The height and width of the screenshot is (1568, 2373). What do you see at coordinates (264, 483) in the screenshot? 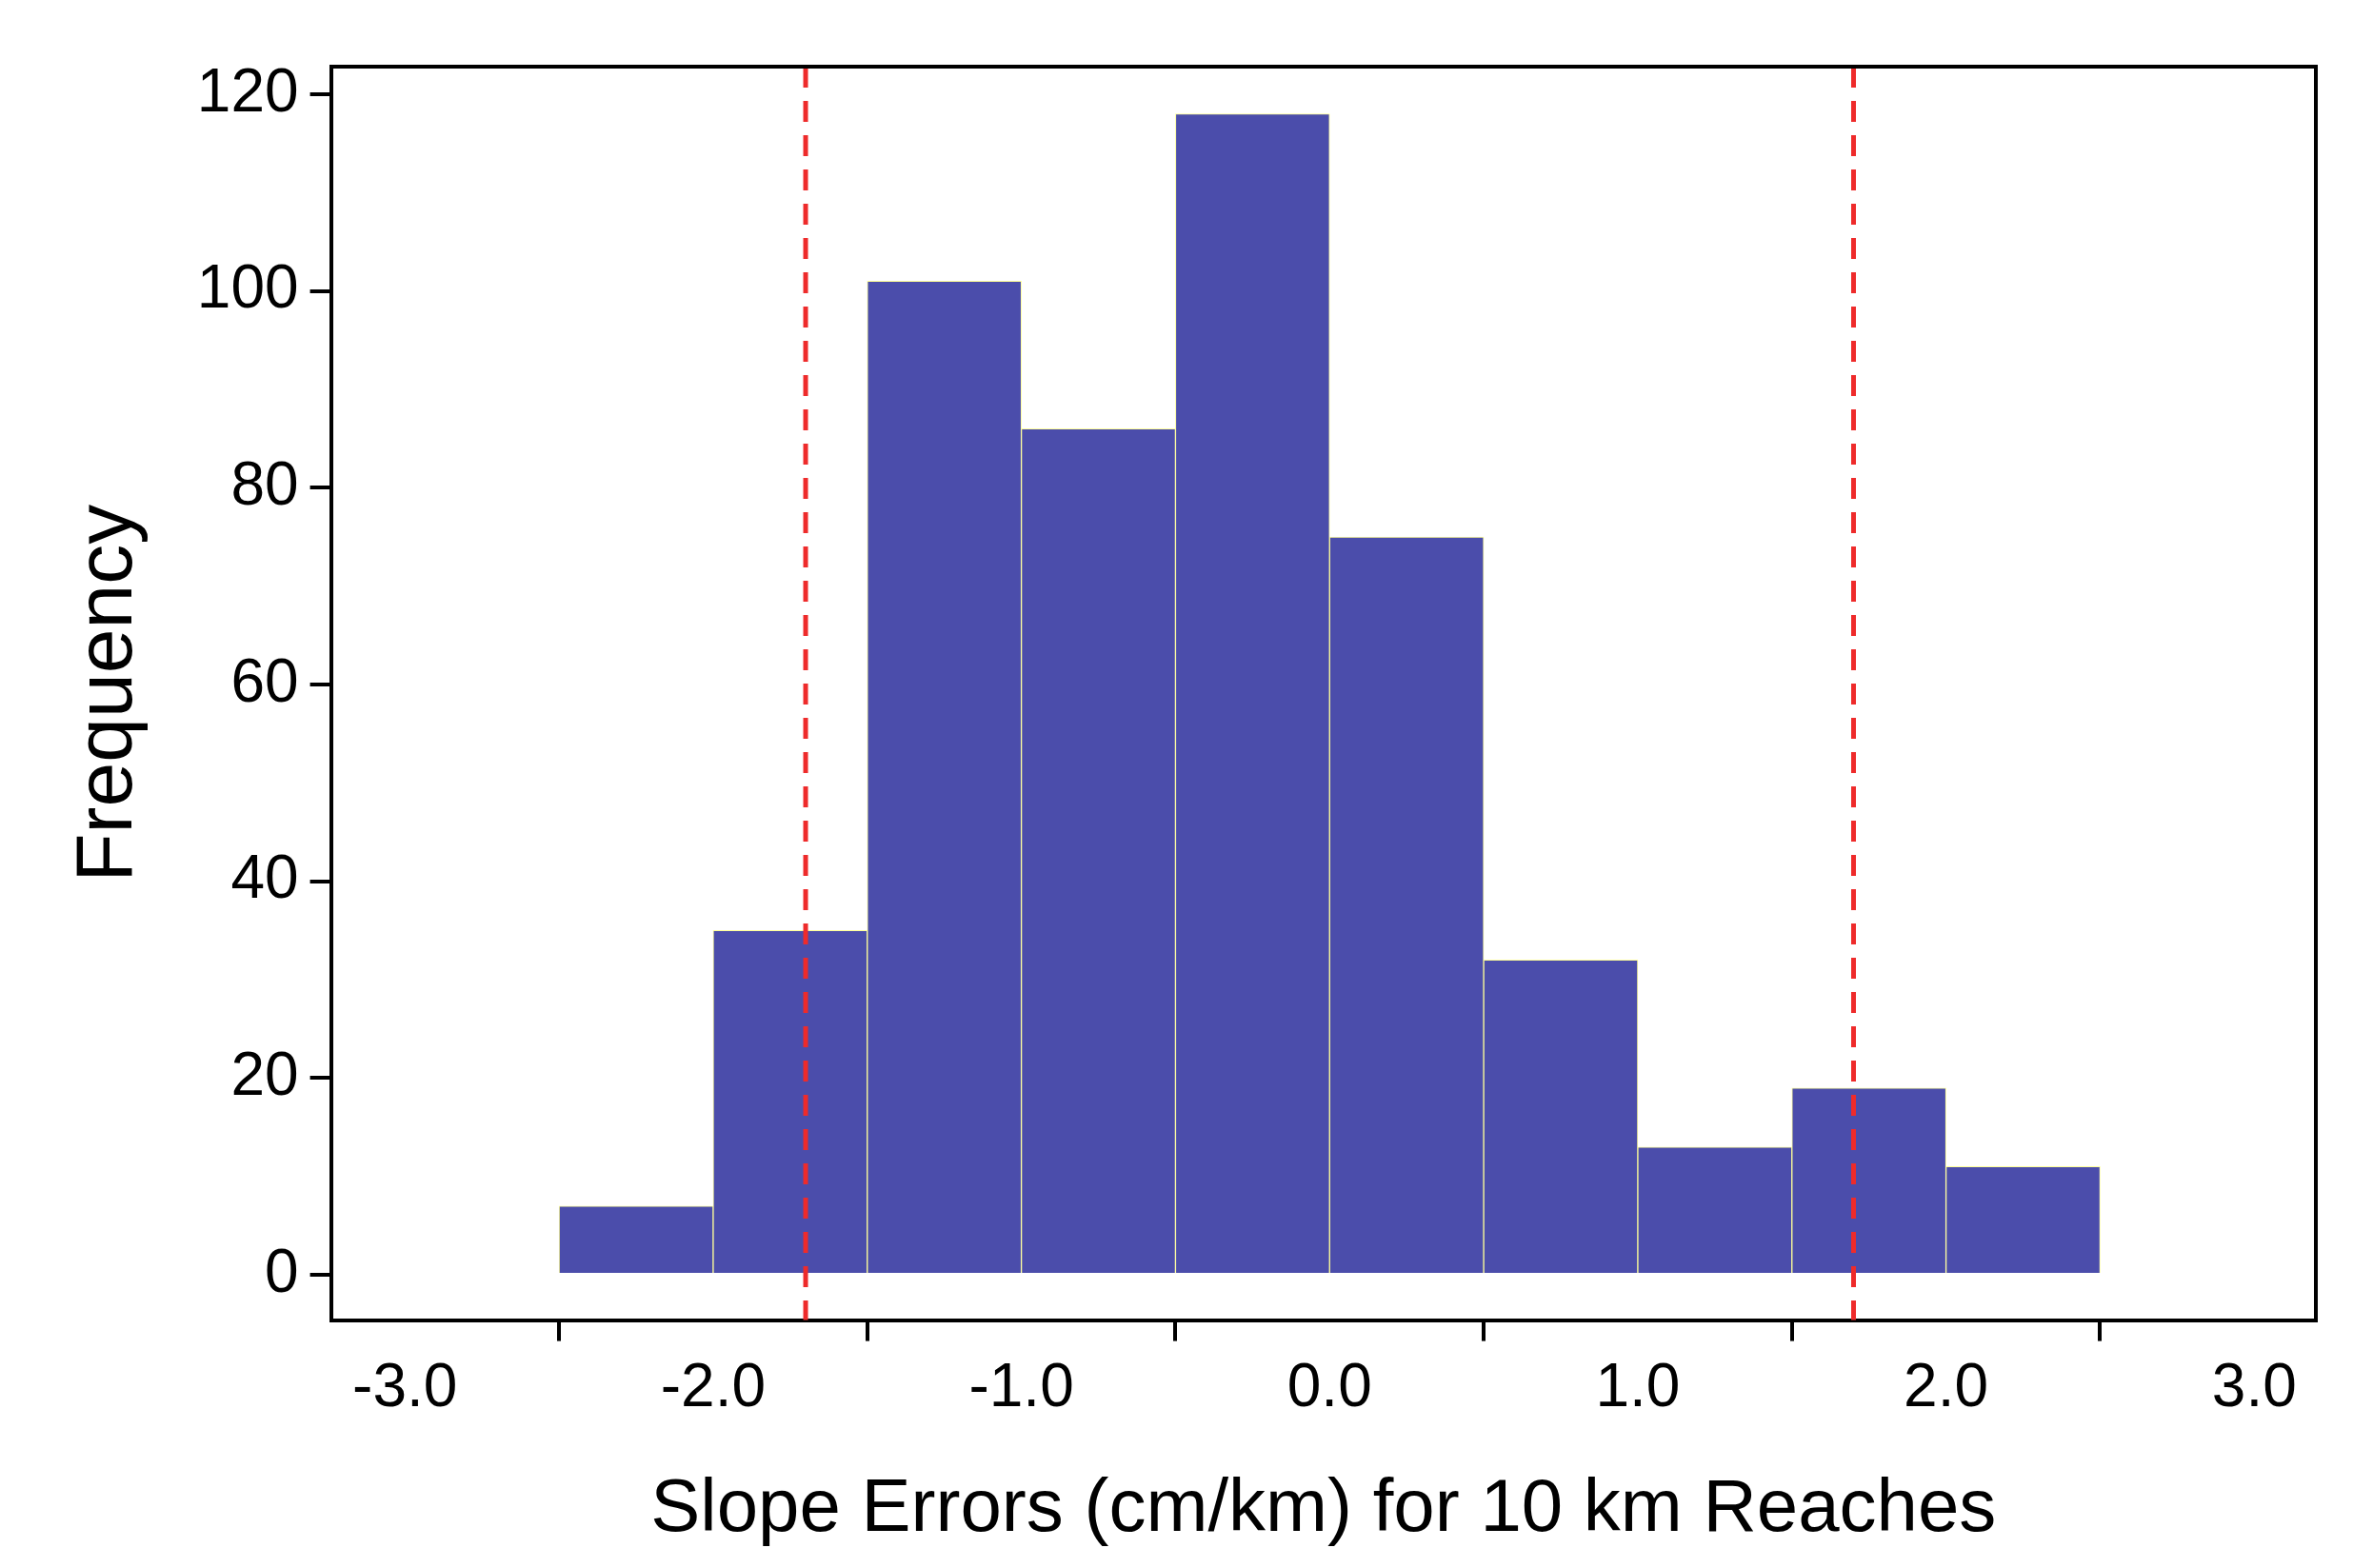
I see `y-tick-label: 80` at bounding box center [264, 483].